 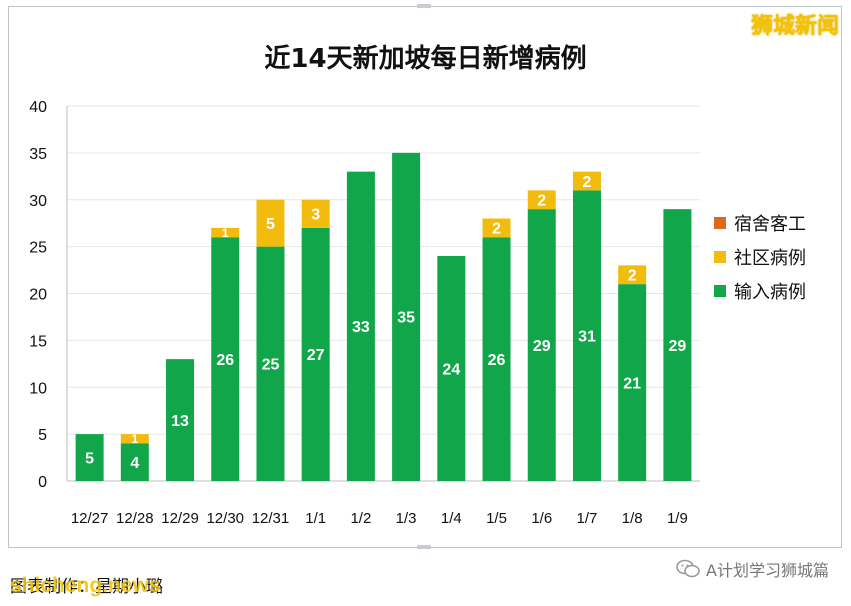 I want to click on x-tick-label: 1/8, so click(x=632, y=518).